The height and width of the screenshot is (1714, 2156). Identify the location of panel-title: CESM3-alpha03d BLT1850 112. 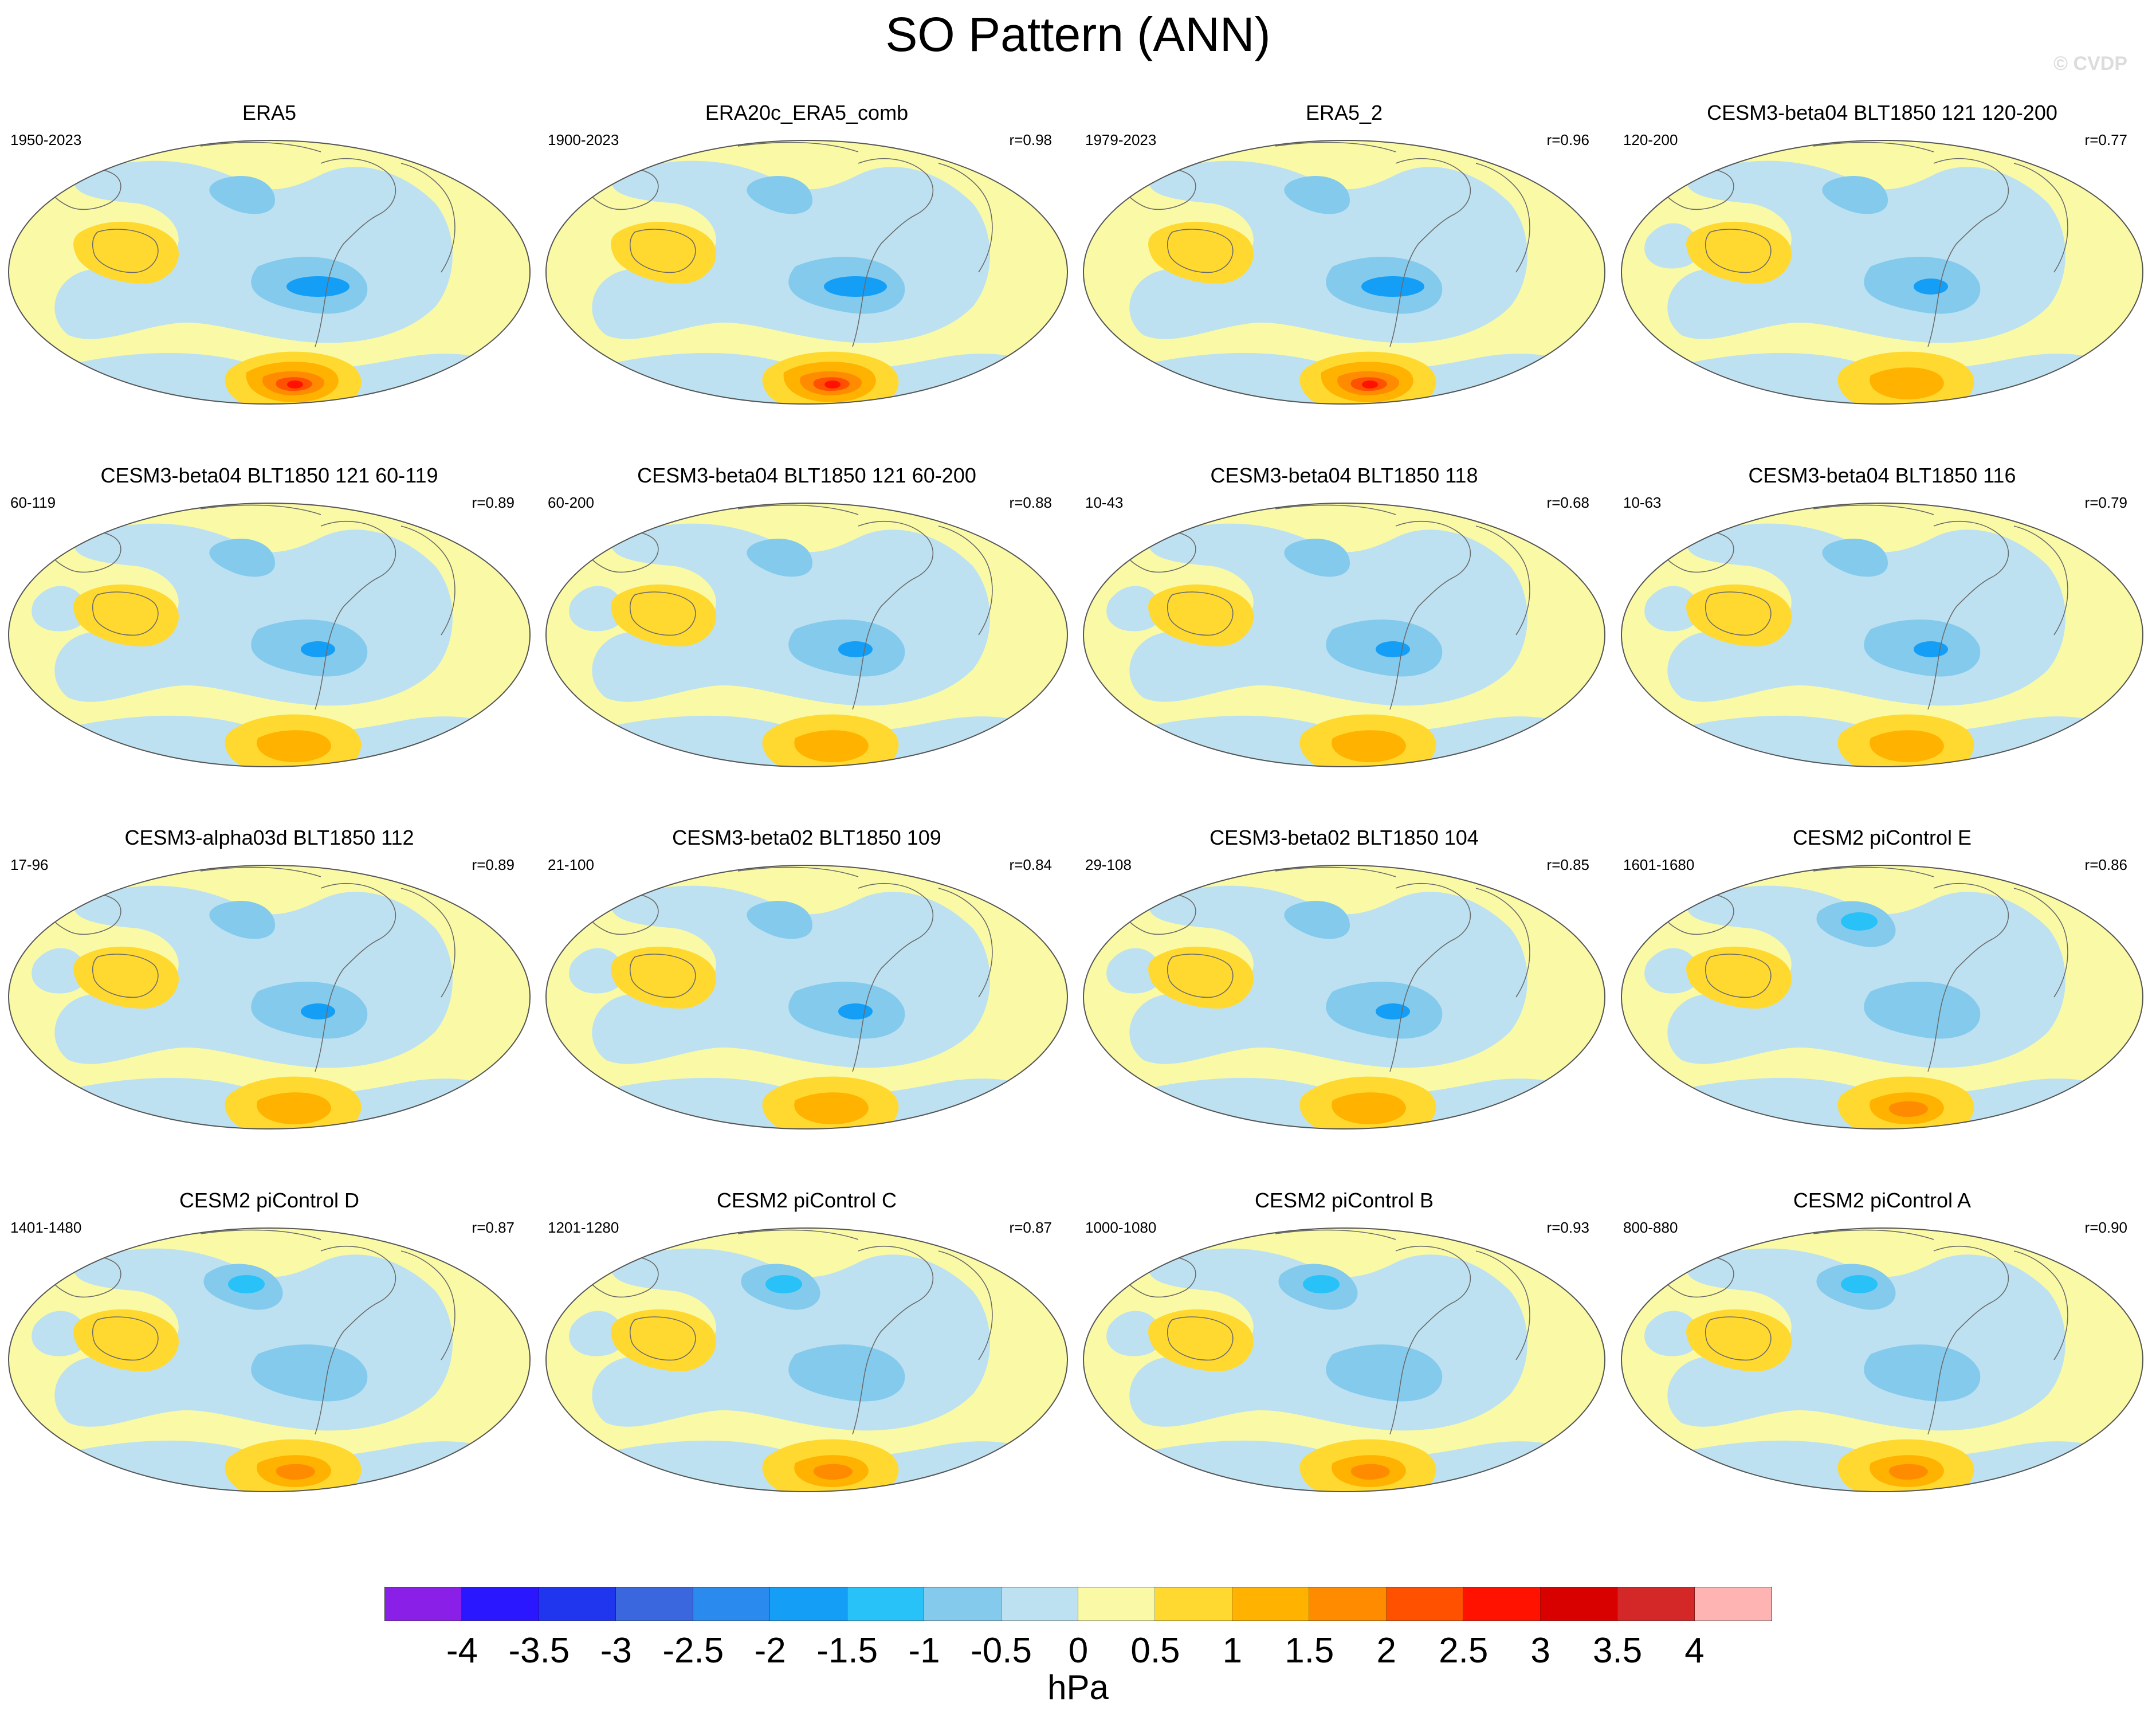
(269, 837).